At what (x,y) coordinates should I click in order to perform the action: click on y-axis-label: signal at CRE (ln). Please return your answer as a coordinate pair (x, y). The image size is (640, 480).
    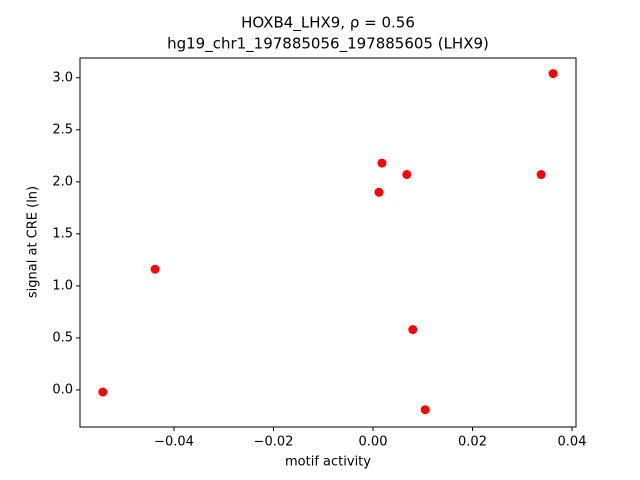
    Looking at the image, I should click on (33, 242).